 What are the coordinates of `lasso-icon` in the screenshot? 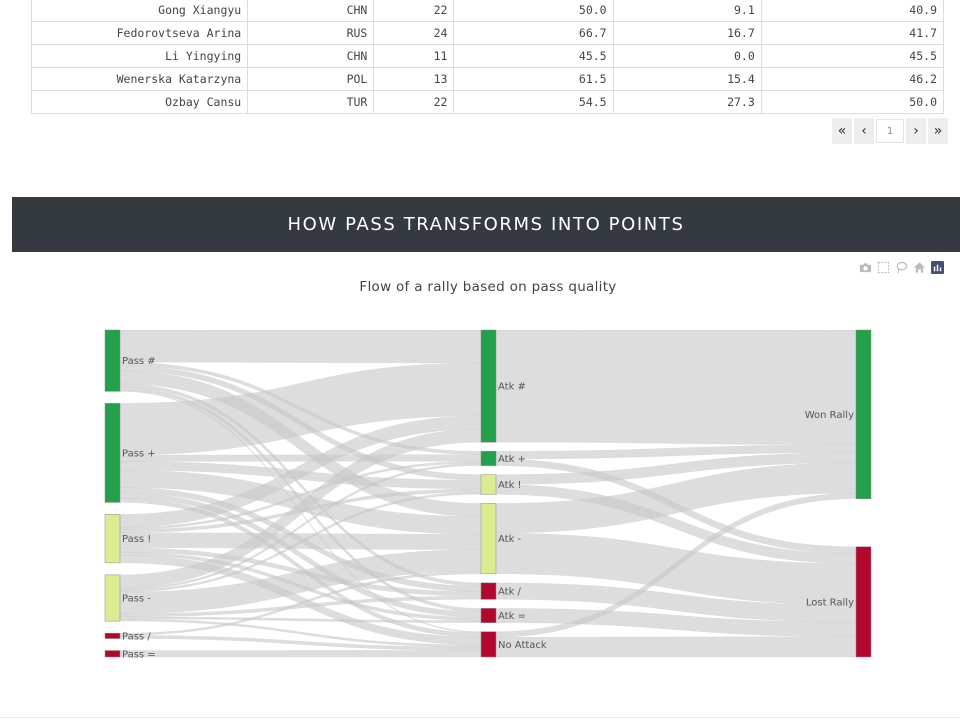 It's located at (901, 267).